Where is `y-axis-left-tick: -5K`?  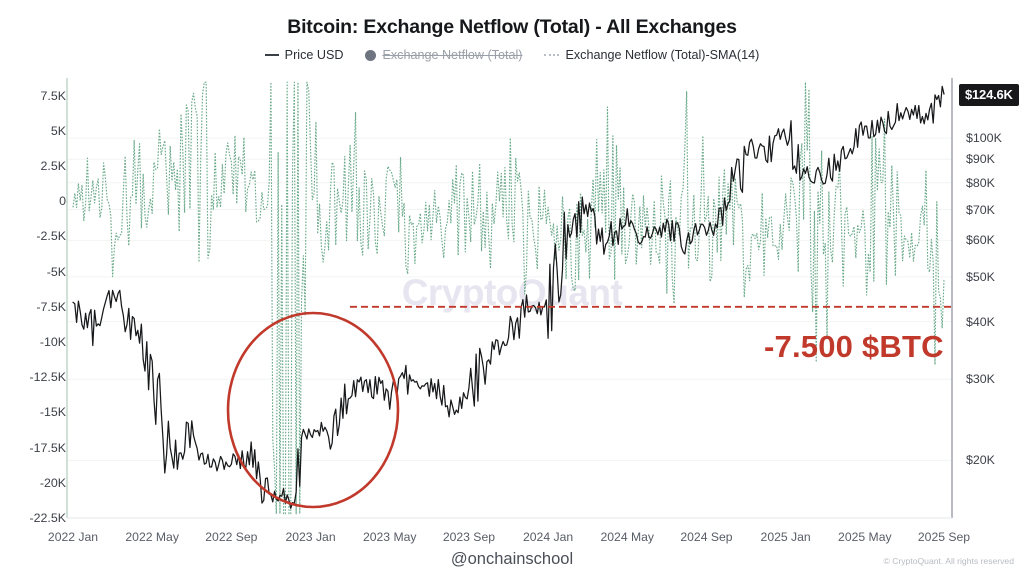
y-axis-left-tick: -5K is located at coordinates (56, 271).